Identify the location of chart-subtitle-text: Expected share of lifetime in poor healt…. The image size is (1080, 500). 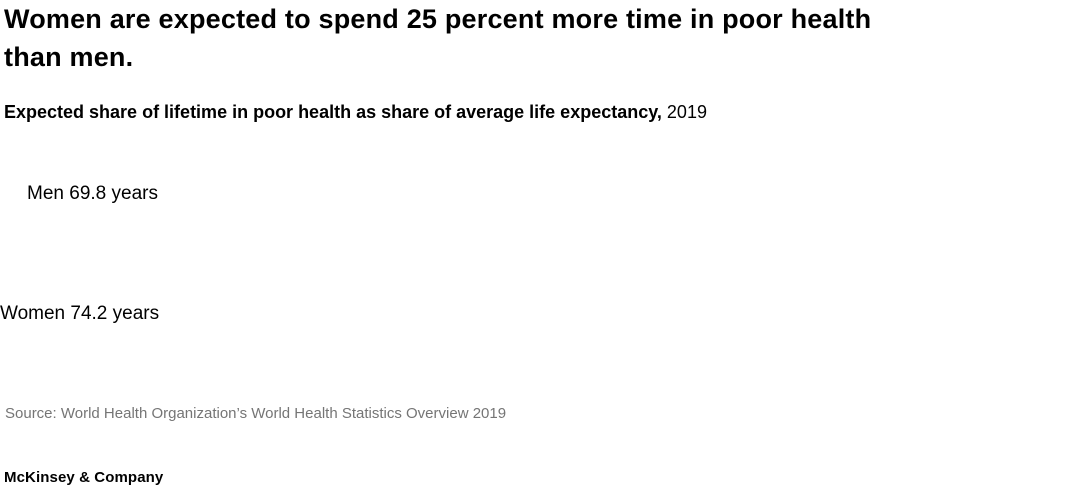
(333, 112).